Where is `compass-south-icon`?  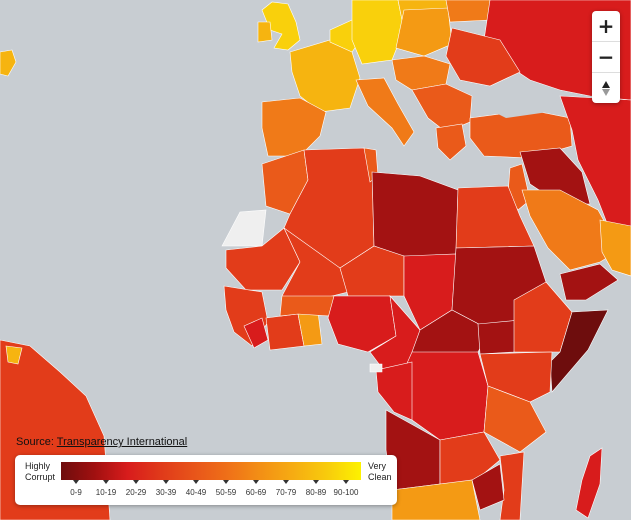
compass-south-icon is located at coordinates (606, 92).